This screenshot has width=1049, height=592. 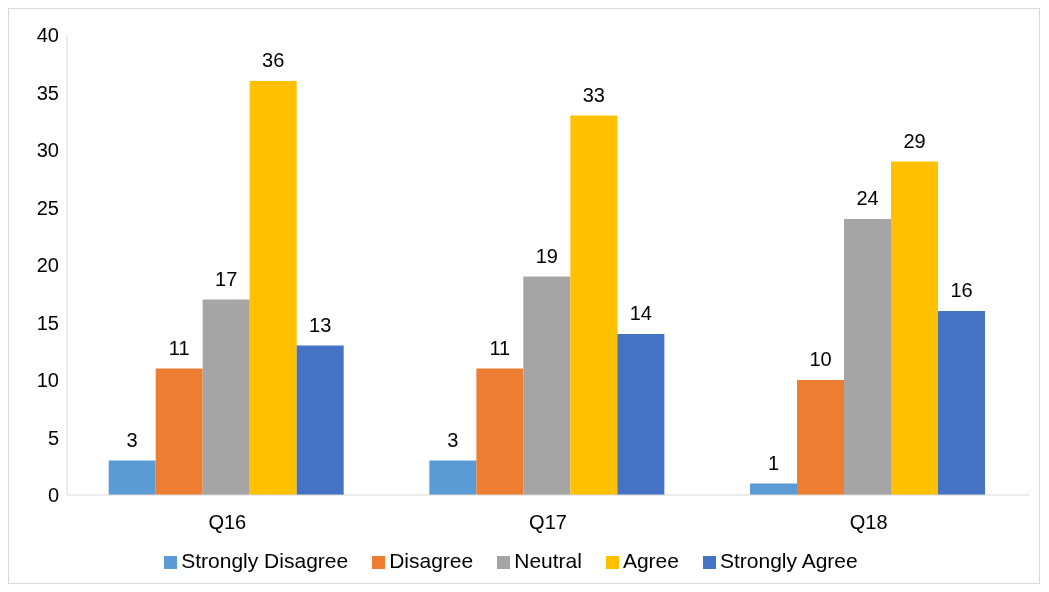 What do you see at coordinates (546, 255) in the screenshot?
I see `data-label: 19` at bounding box center [546, 255].